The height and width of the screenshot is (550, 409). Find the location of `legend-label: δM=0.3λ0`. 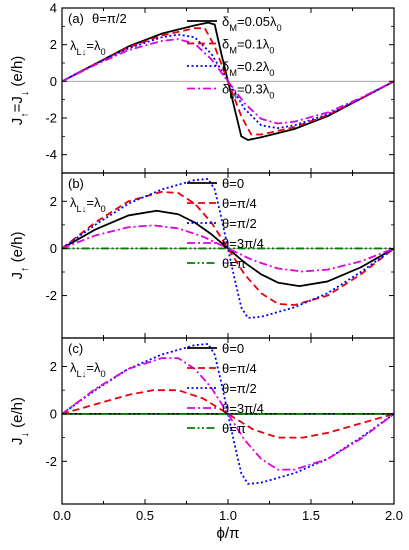

legend-label: δM=0.3λ0 is located at coordinates (248, 91).